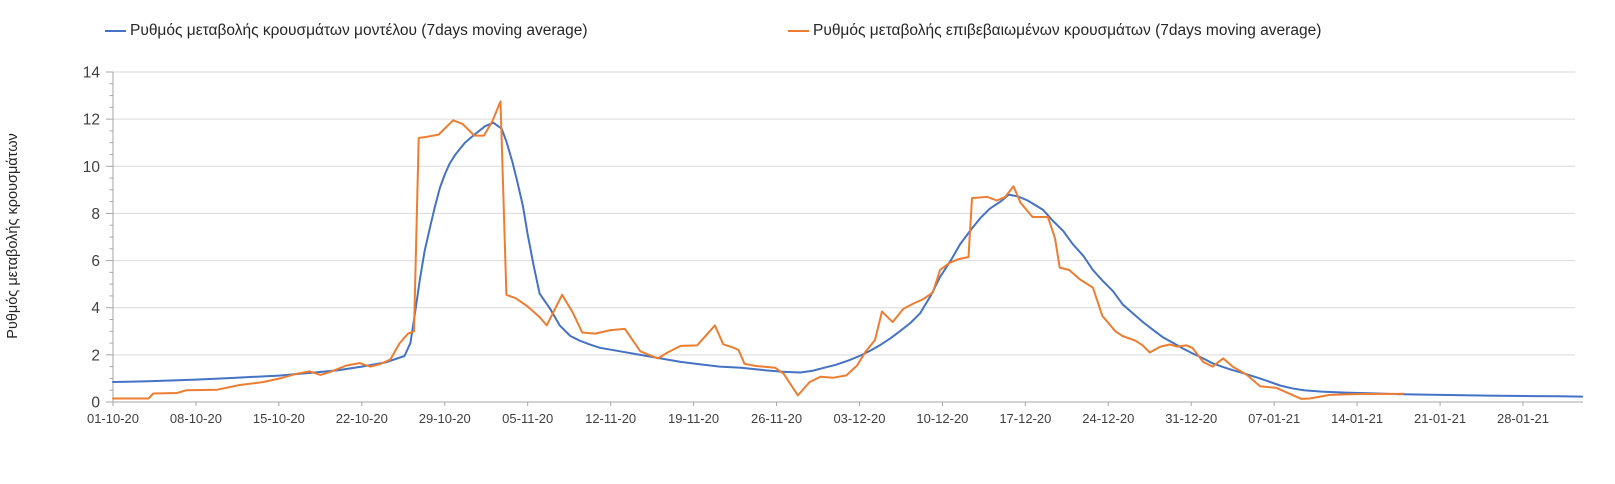 This screenshot has height=484, width=1615. Describe the element at coordinates (1440, 418) in the screenshot. I see `x-tick-label: 21-01-21` at that location.